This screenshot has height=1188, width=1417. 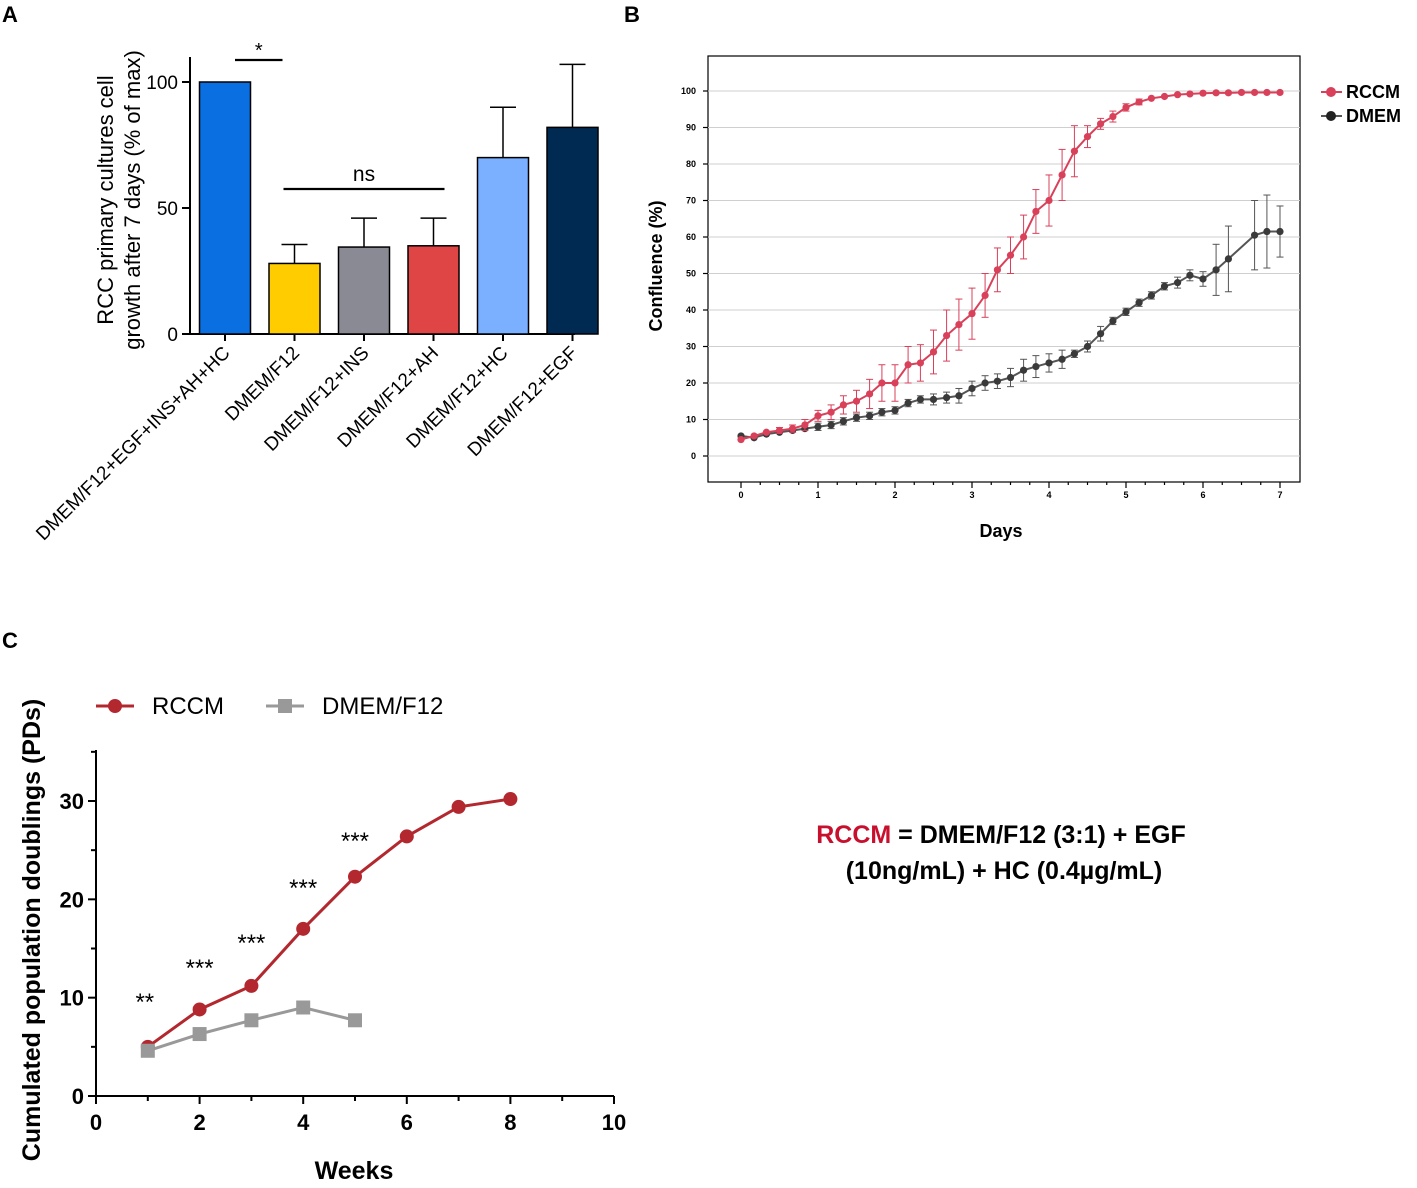 I want to click on formula-line-1: RCCM = DMEM/F12 (3:1) + EGF, so click(x=1001, y=835).